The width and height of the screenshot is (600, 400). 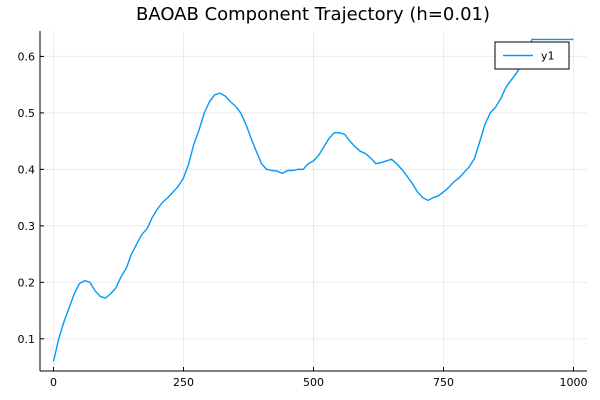 I want to click on y-tick-label: 0.5, so click(x=27, y=113).